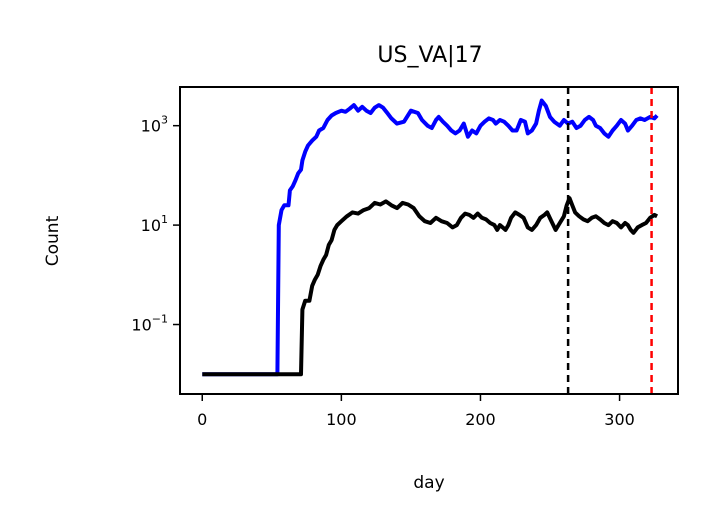  Describe the element at coordinates (154, 125) in the screenshot. I see `y-tick-label: 10³` at that location.